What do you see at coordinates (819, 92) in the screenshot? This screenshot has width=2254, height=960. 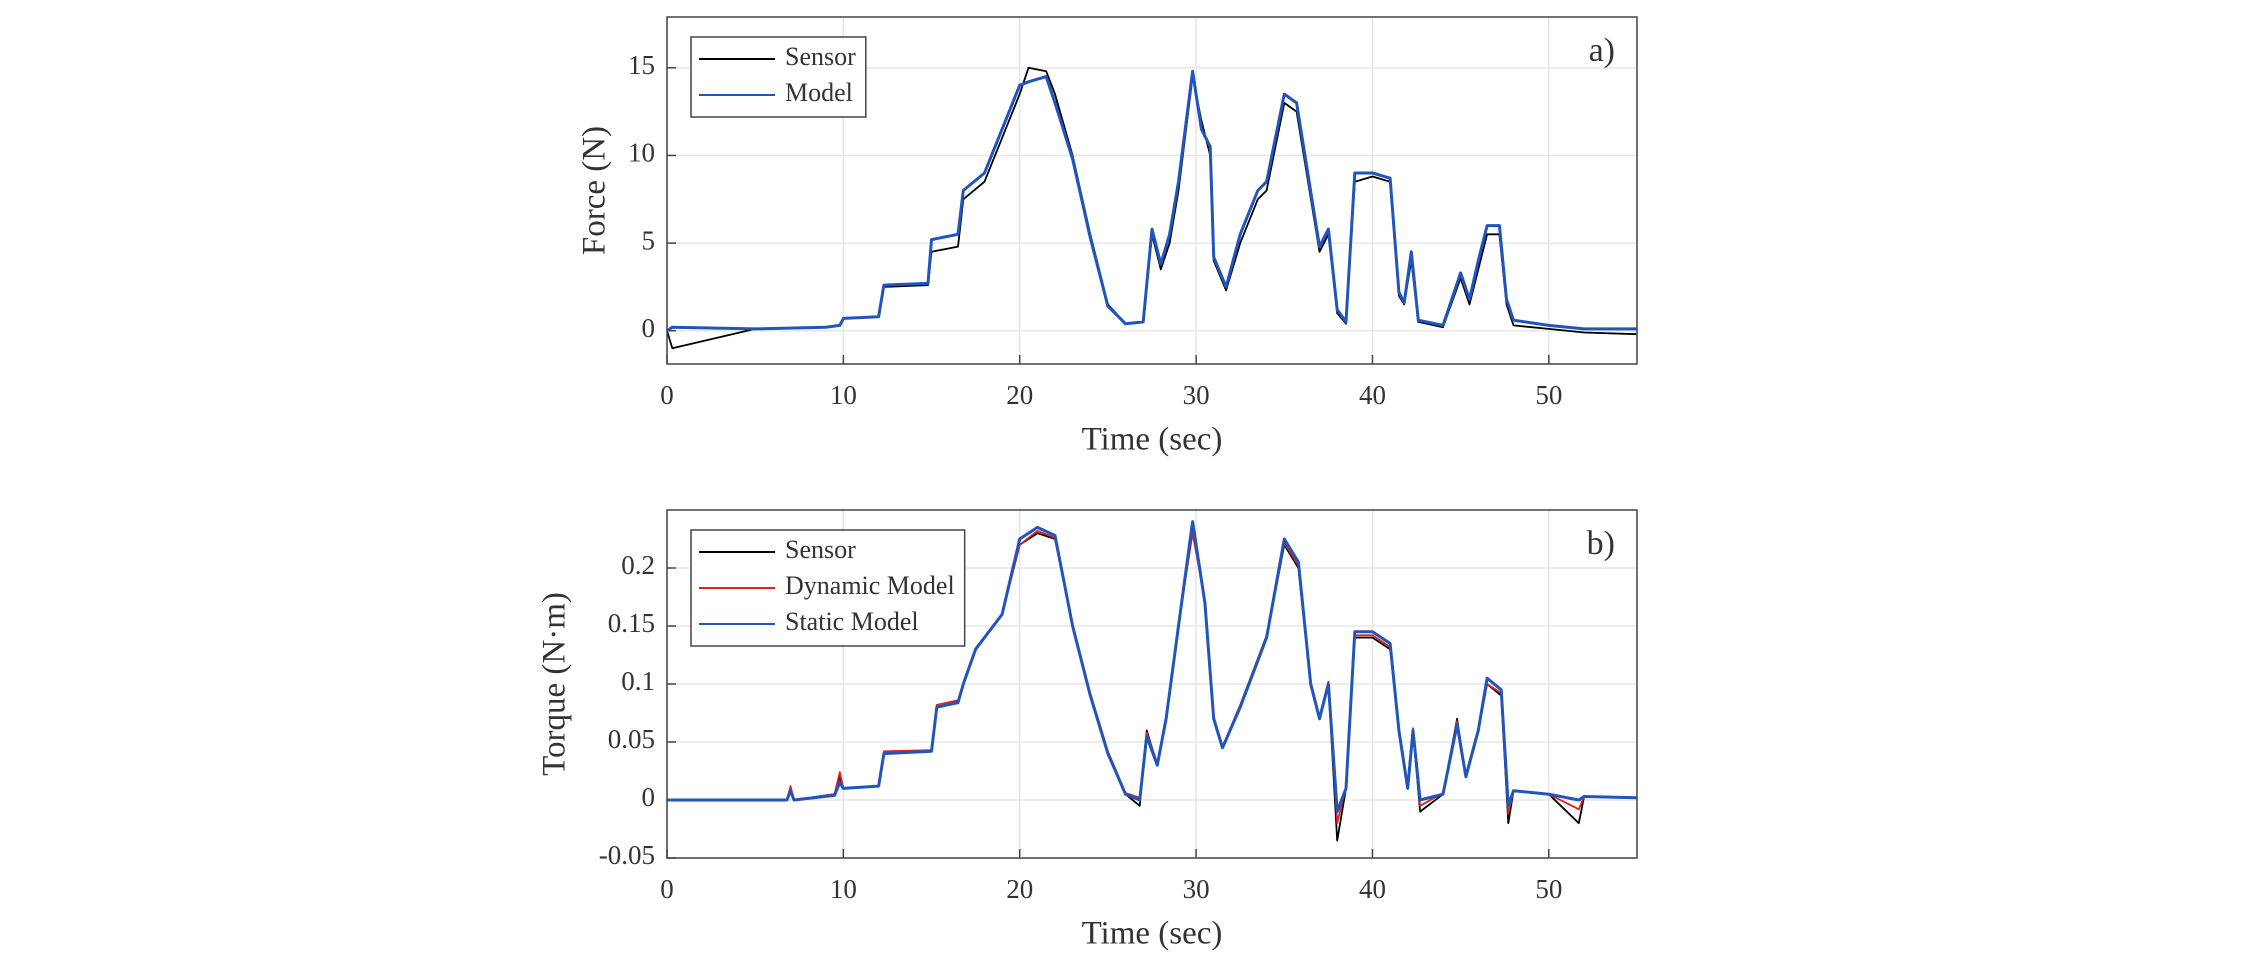 I see `legend-label: Model` at bounding box center [819, 92].